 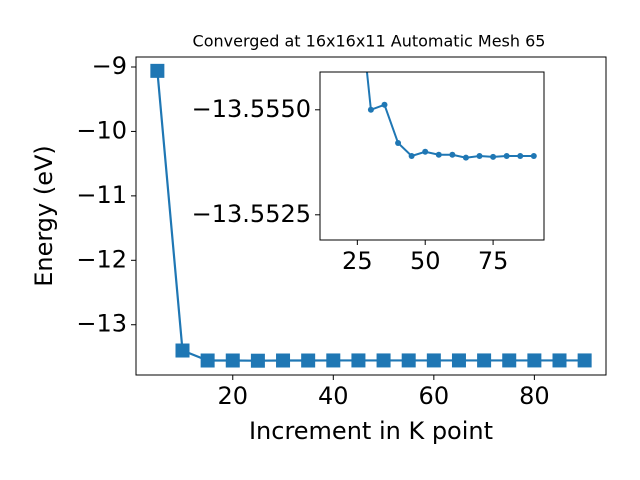 I want to click on x-tick-label: 60, so click(x=434, y=396).